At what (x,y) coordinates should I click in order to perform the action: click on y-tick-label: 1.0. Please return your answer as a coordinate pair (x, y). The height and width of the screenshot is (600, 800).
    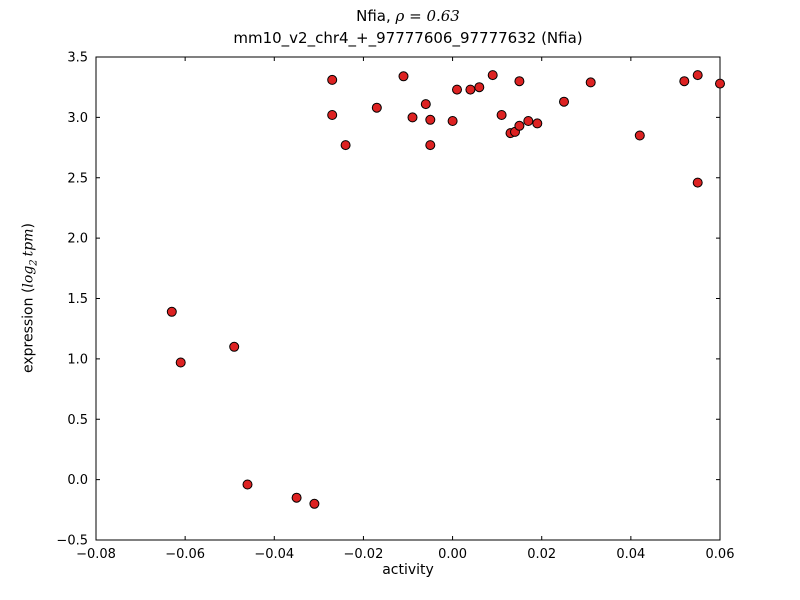
    Looking at the image, I should click on (77, 359).